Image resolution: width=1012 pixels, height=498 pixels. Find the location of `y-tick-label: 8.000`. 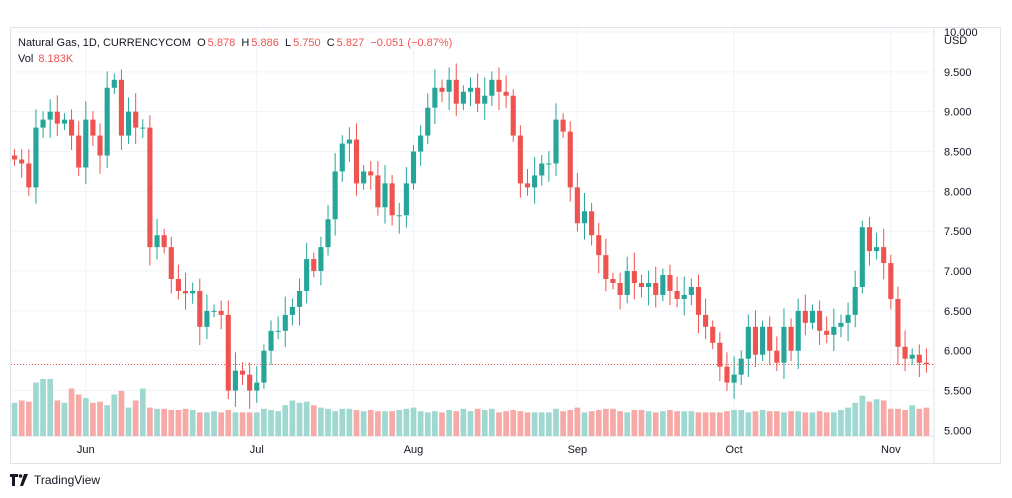

y-tick-label: 8.000 is located at coordinates (958, 192).